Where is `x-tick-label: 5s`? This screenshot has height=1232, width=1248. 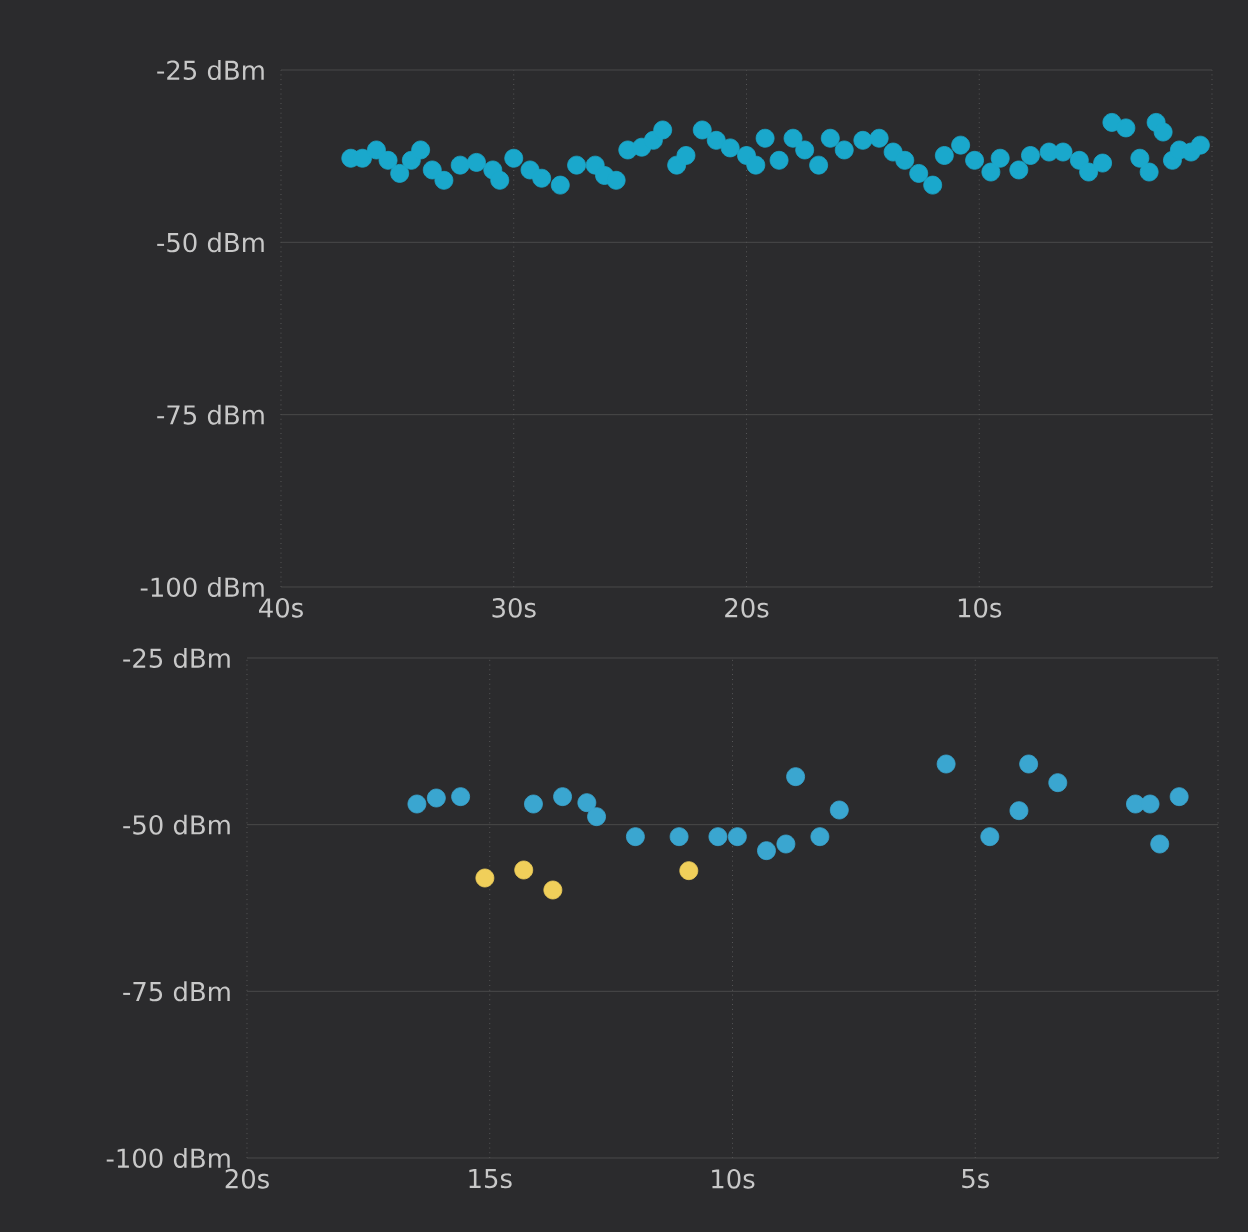
x-tick-label: 5s is located at coordinates (975, 1179).